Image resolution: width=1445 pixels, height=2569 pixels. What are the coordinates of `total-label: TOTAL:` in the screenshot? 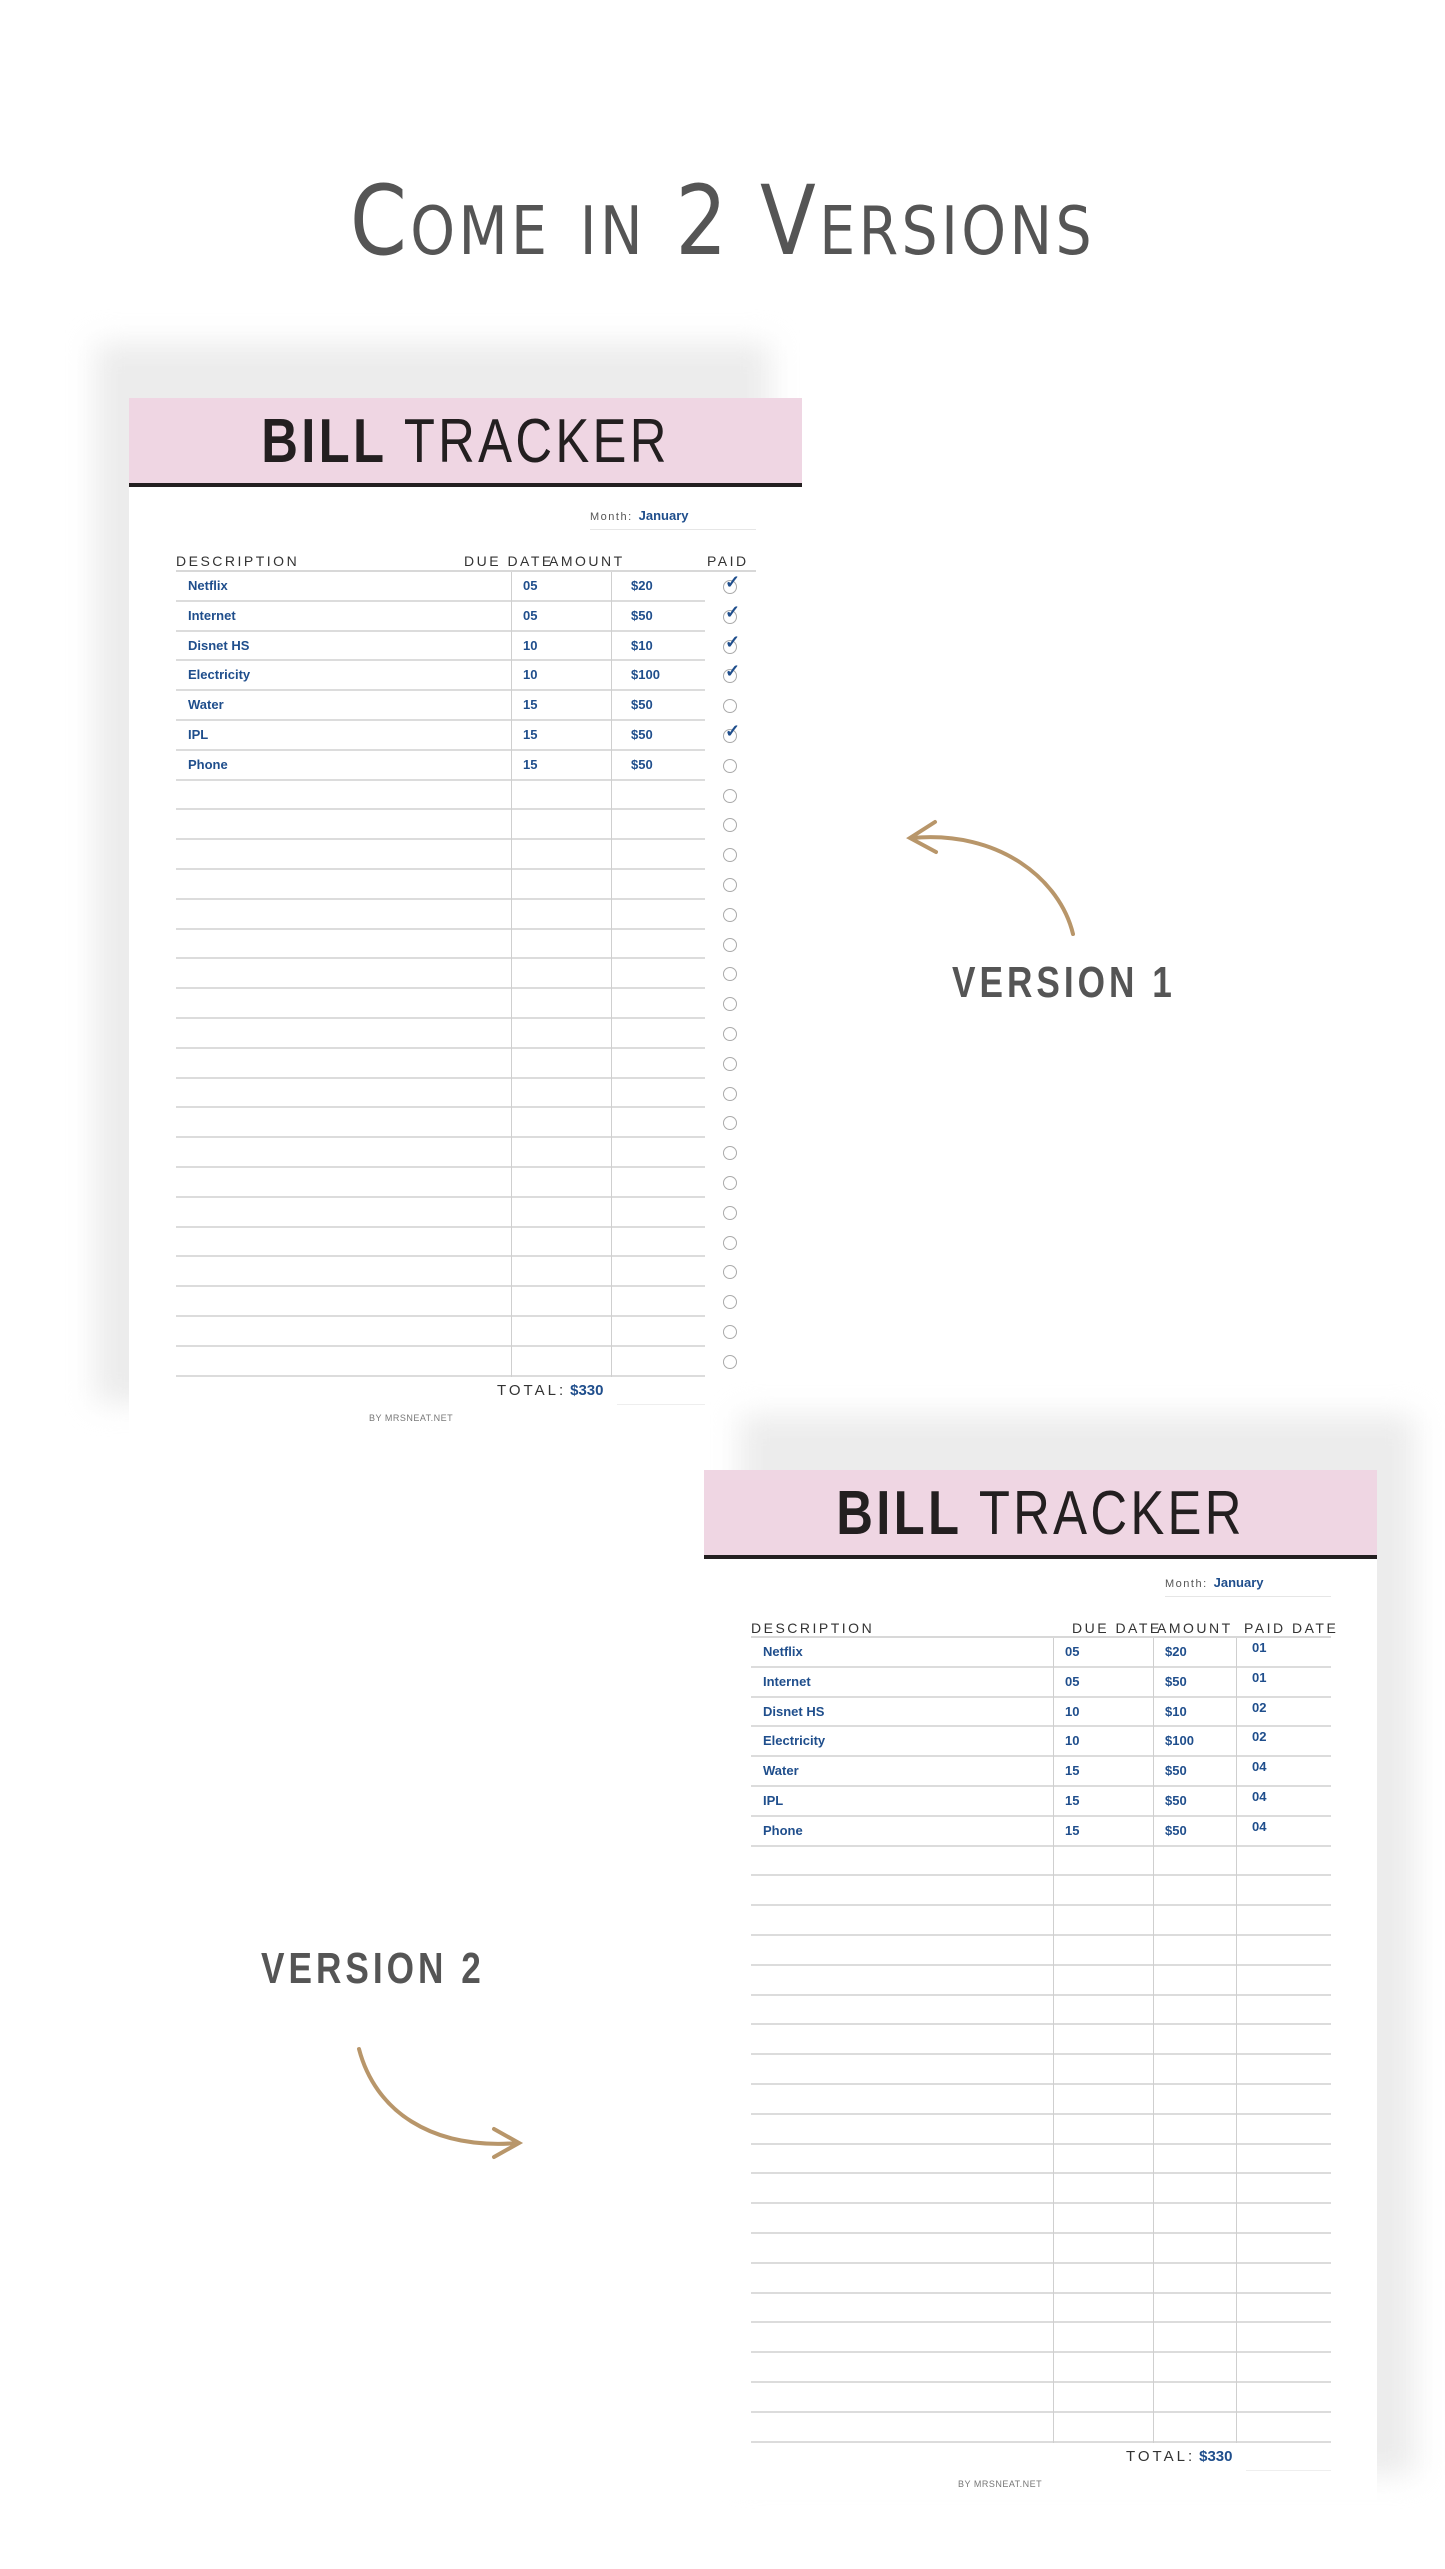 It's located at (532, 1390).